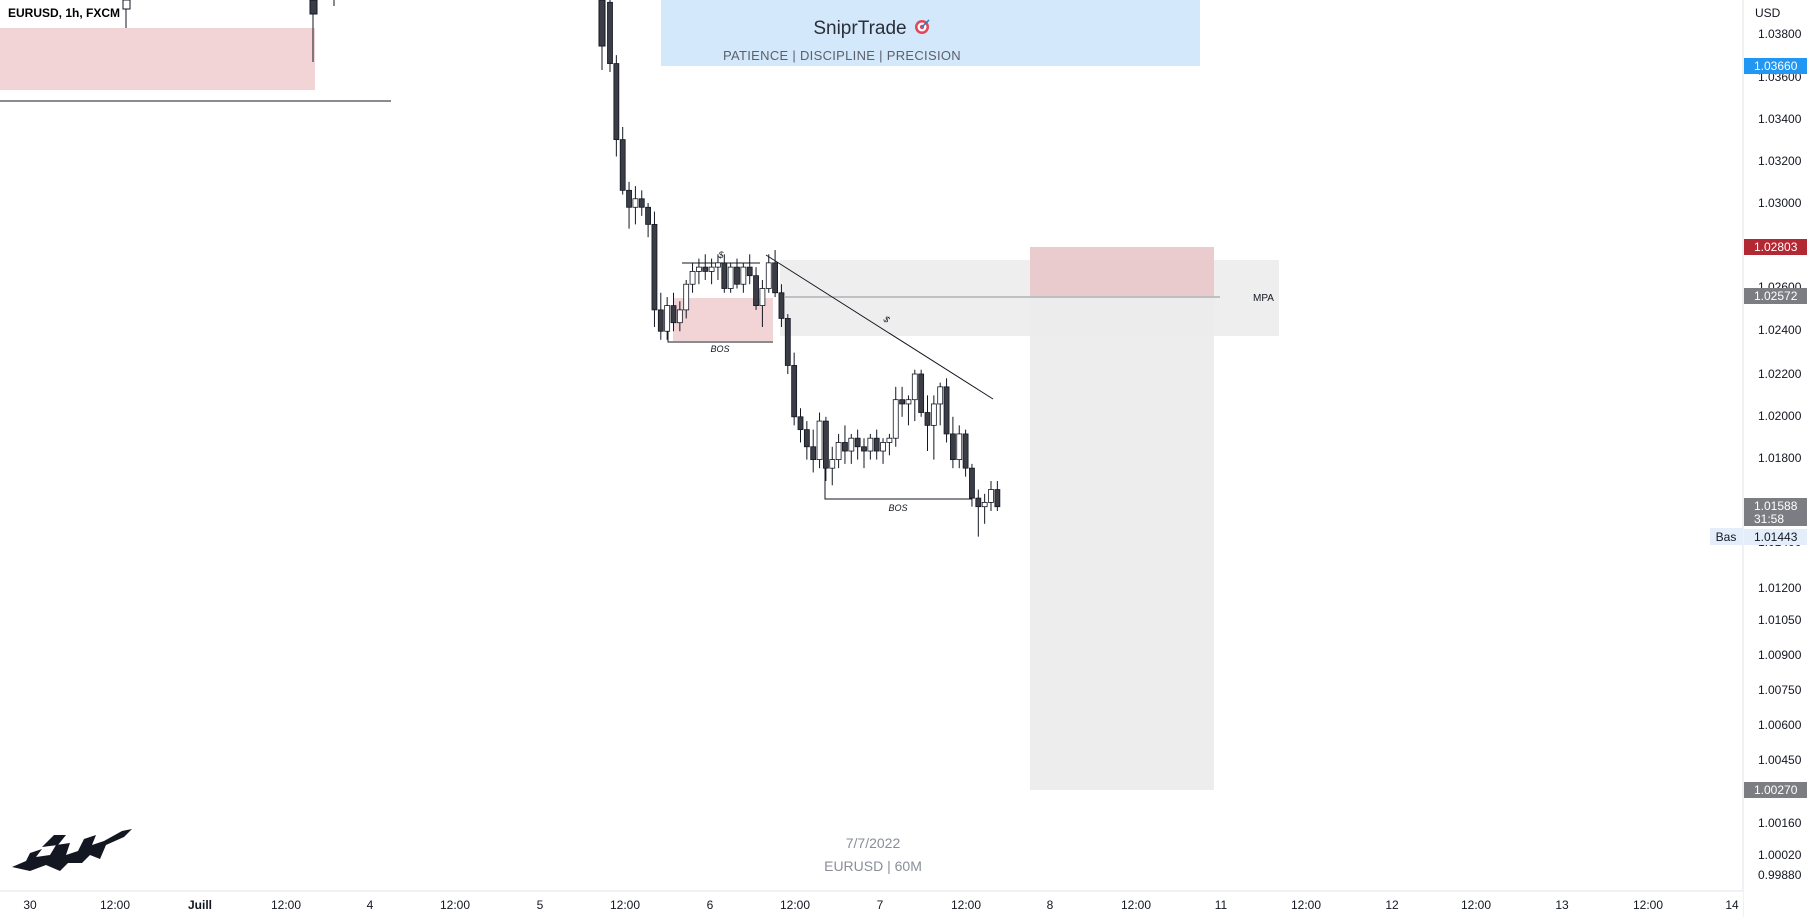  What do you see at coordinates (1776, 506) in the screenshot?
I see `price-tag-value: 1.01588` at bounding box center [1776, 506].